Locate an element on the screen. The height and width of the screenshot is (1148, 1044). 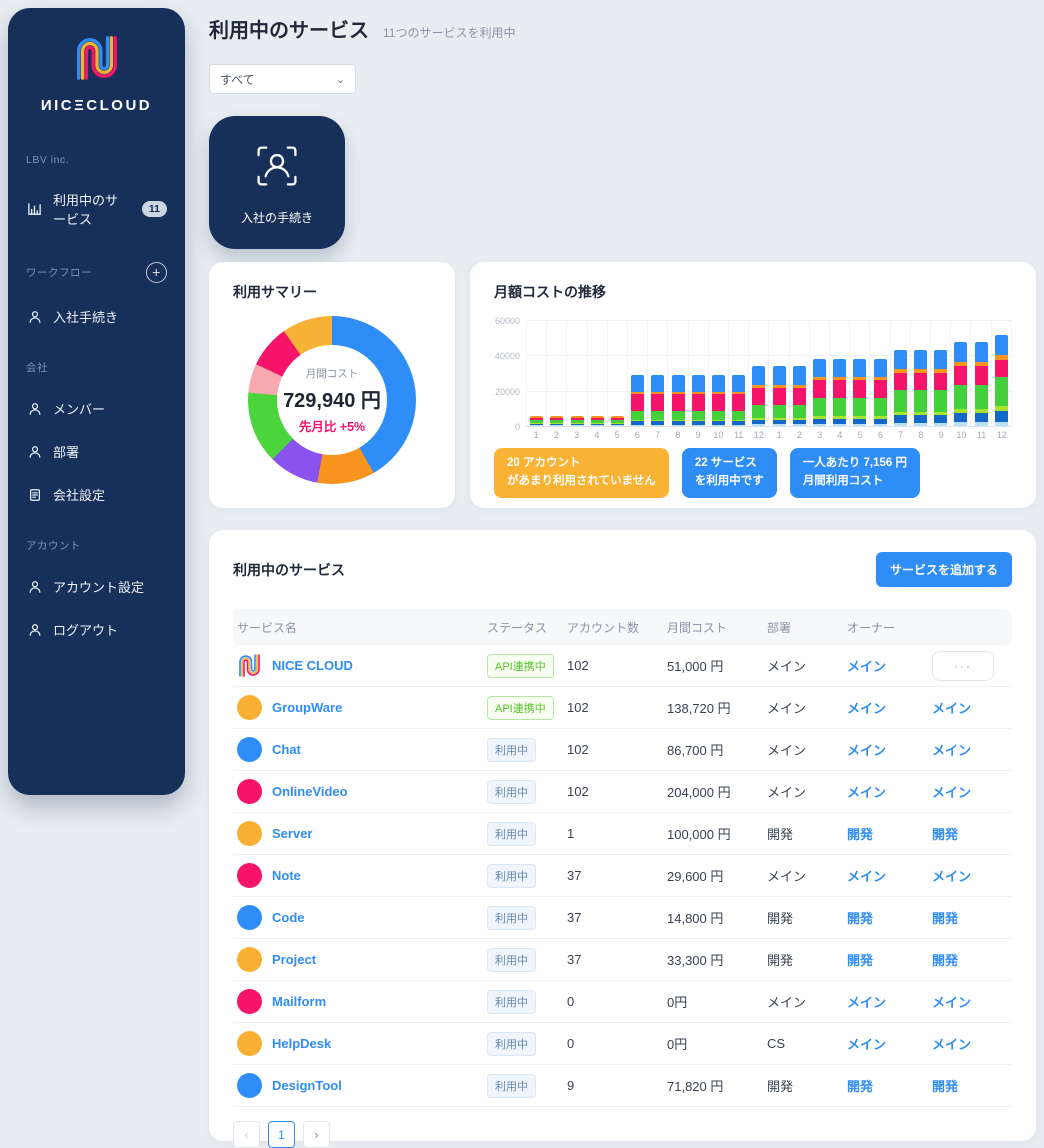
service-name-link: GroupWare is located at coordinates (307, 707).